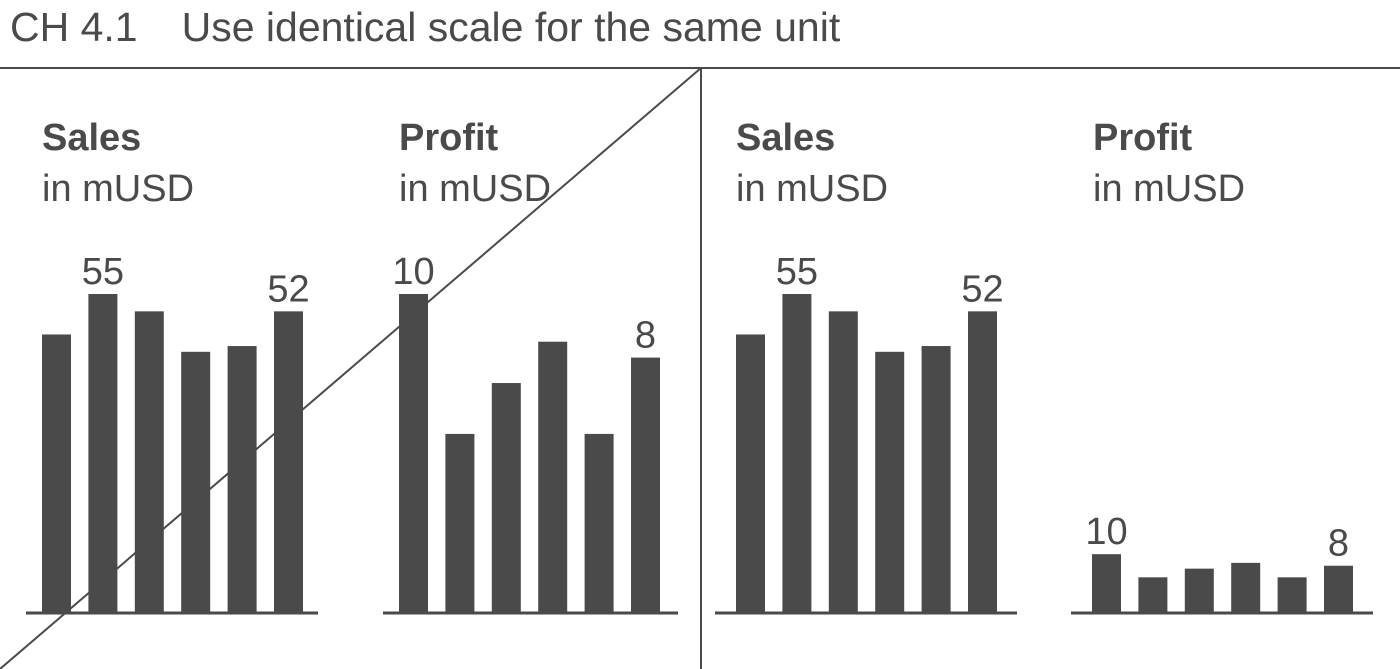 The width and height of the screenshot is (1400, 669). Describe the element at coordinates (288, 289) in the screenshot. I see `chart-1-data-label: 52` at that location.